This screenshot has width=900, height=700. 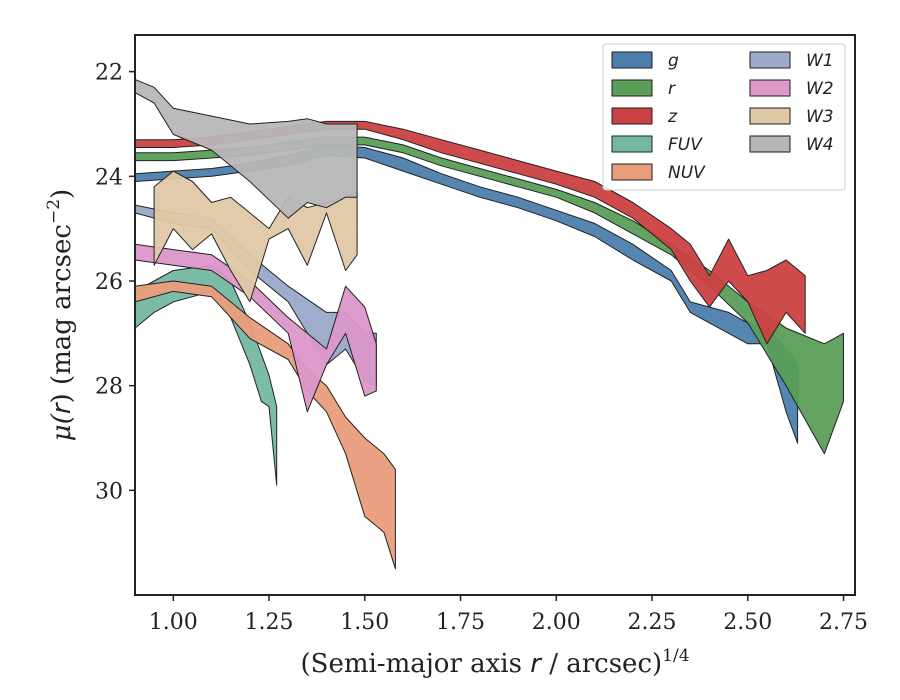 What do you see at coordinates (415, 664) in the screenshot?
I see `x-axis-title-pre: (Semi-major axis` at bounding box center [415, 664].